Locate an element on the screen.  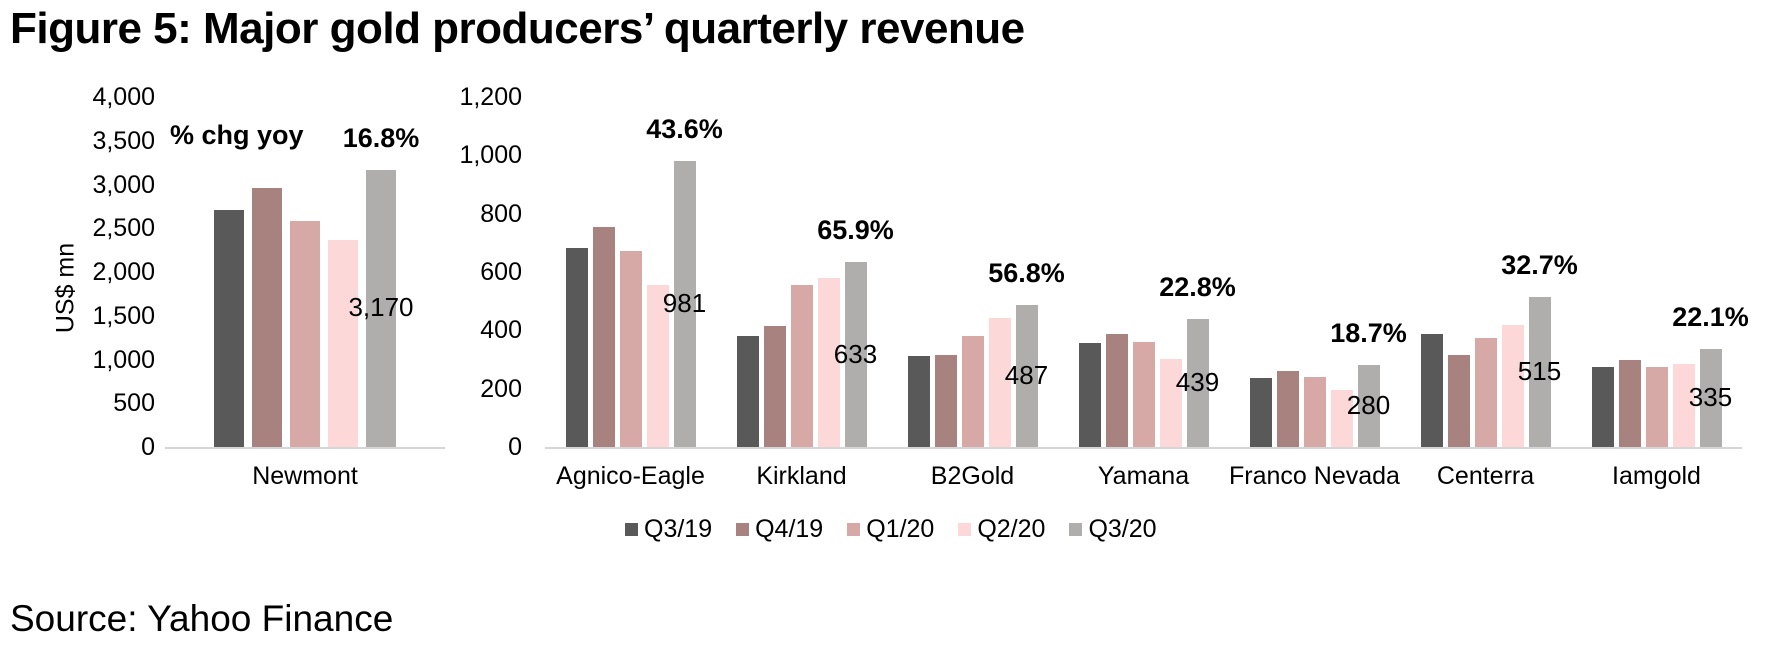
bar-q3-19-centerra is located at coordinates (1431, 390).